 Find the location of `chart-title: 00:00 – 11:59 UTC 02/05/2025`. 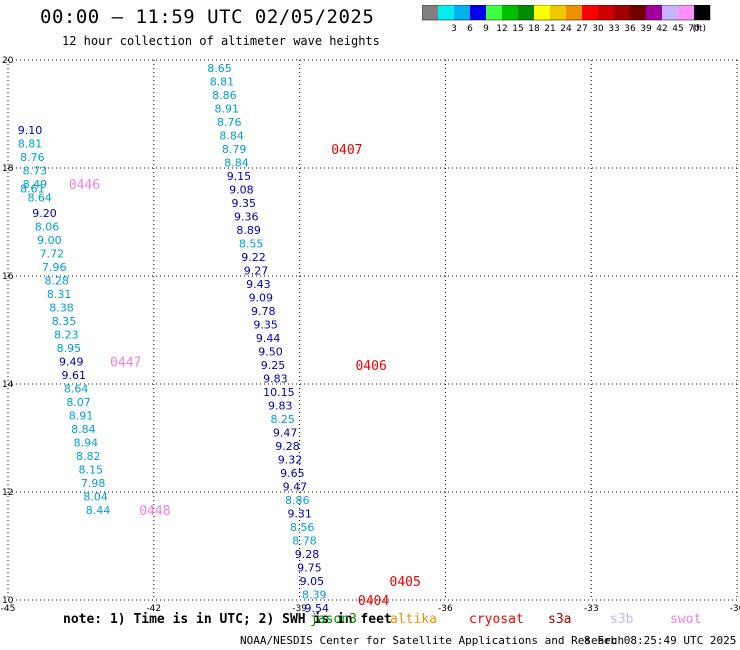

chart-title: 00:00 – 11:59 UTC 02/05/2025 is located at coordinates (207, 17).